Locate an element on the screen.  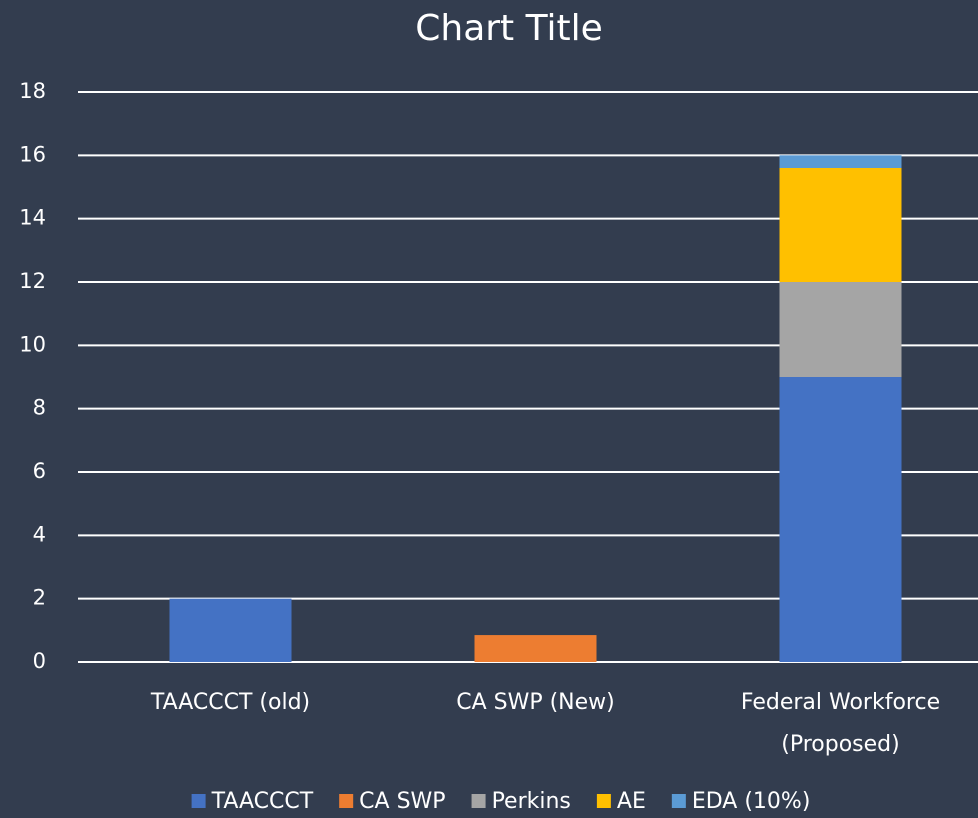
legend-label: Perkins is located at coordinates (531, 801).